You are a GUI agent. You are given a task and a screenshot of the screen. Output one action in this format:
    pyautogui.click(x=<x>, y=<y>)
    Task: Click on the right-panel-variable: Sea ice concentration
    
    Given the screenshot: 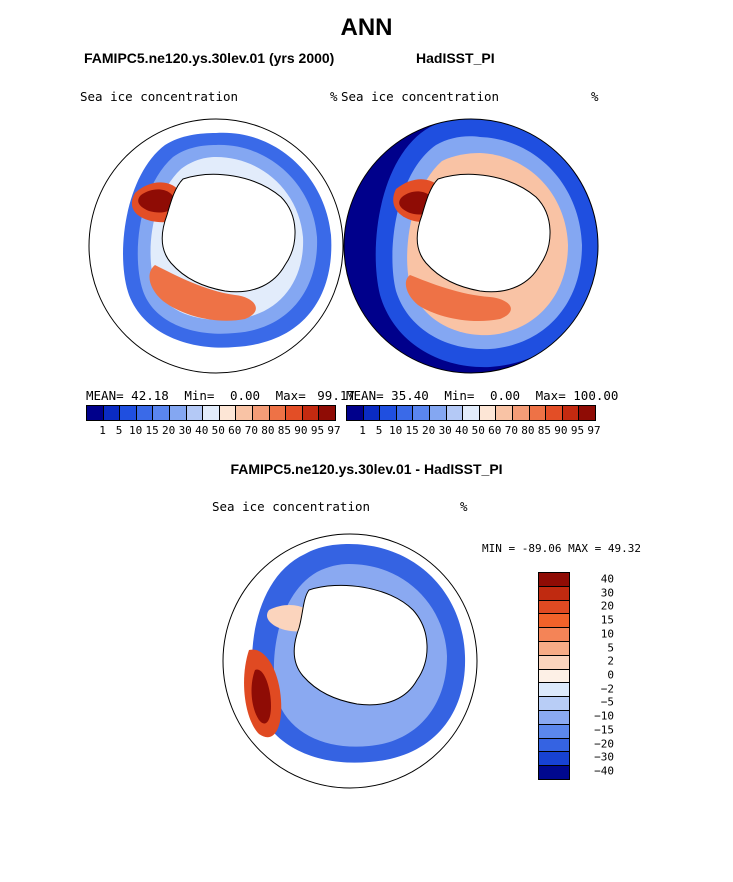 What is the action you would take?
    pyautogui.click(x=420, y=96)
    